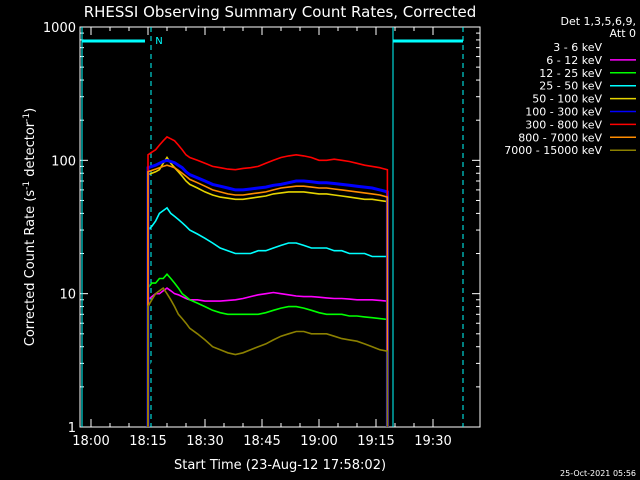  What do you see at coordinates (570, 73) in the screenshot?
I see `legend-label: 12 - 25 keV` at bounding box center [570, 73].